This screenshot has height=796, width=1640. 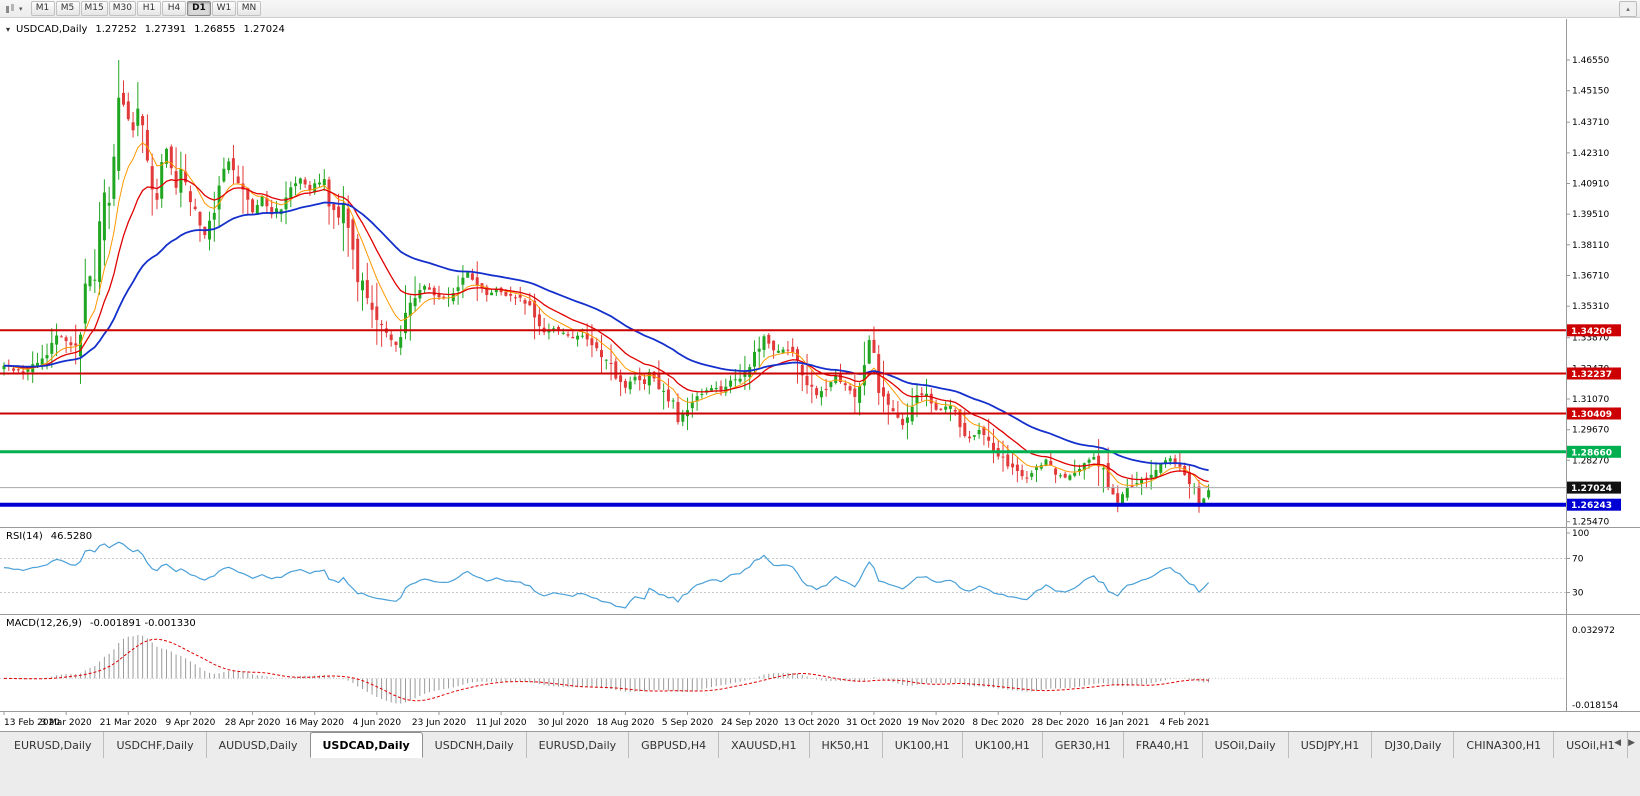 What do you see at coordinates (1594, 504) in the screenshot?
I see `price-tag-1.26243` at bounding box center [1594, 504].